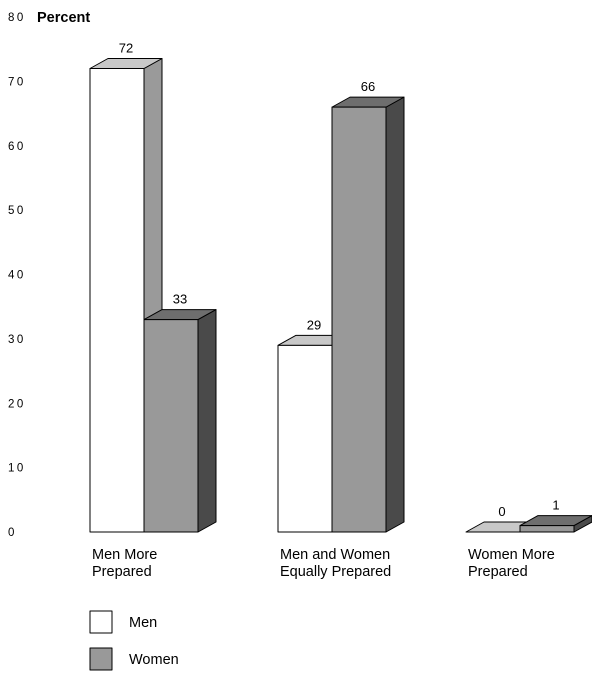 The height and width of the screenshot is (674, 592). What do you see at coordinates (17, 82) in the screenshot?
I see `y-tick-label-70: 70` at bounding box center [17, 82].